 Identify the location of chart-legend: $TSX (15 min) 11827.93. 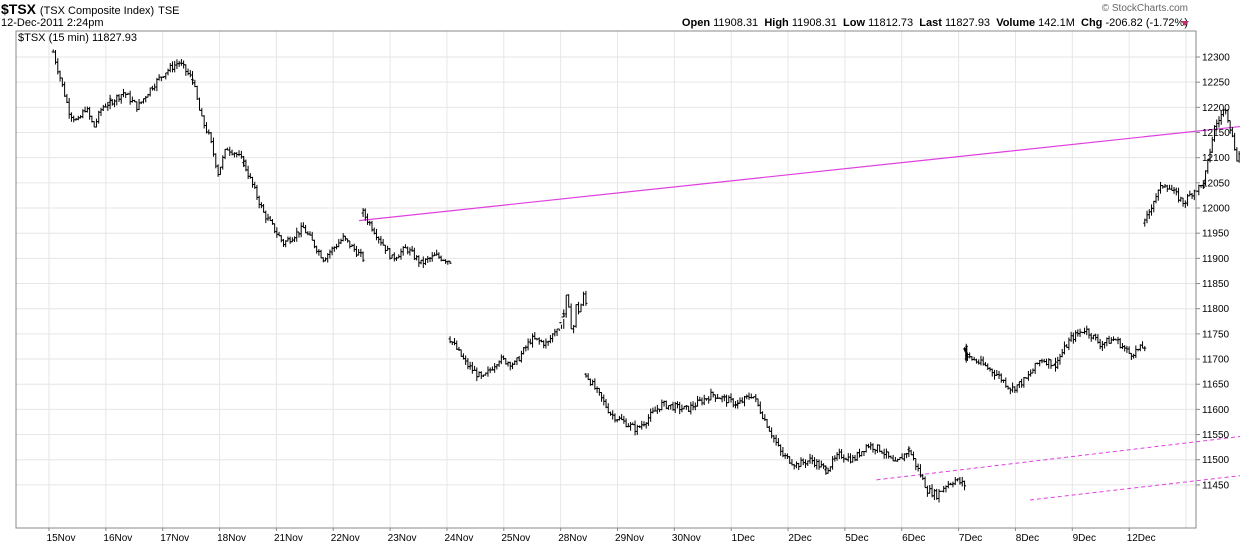
(77, 38).